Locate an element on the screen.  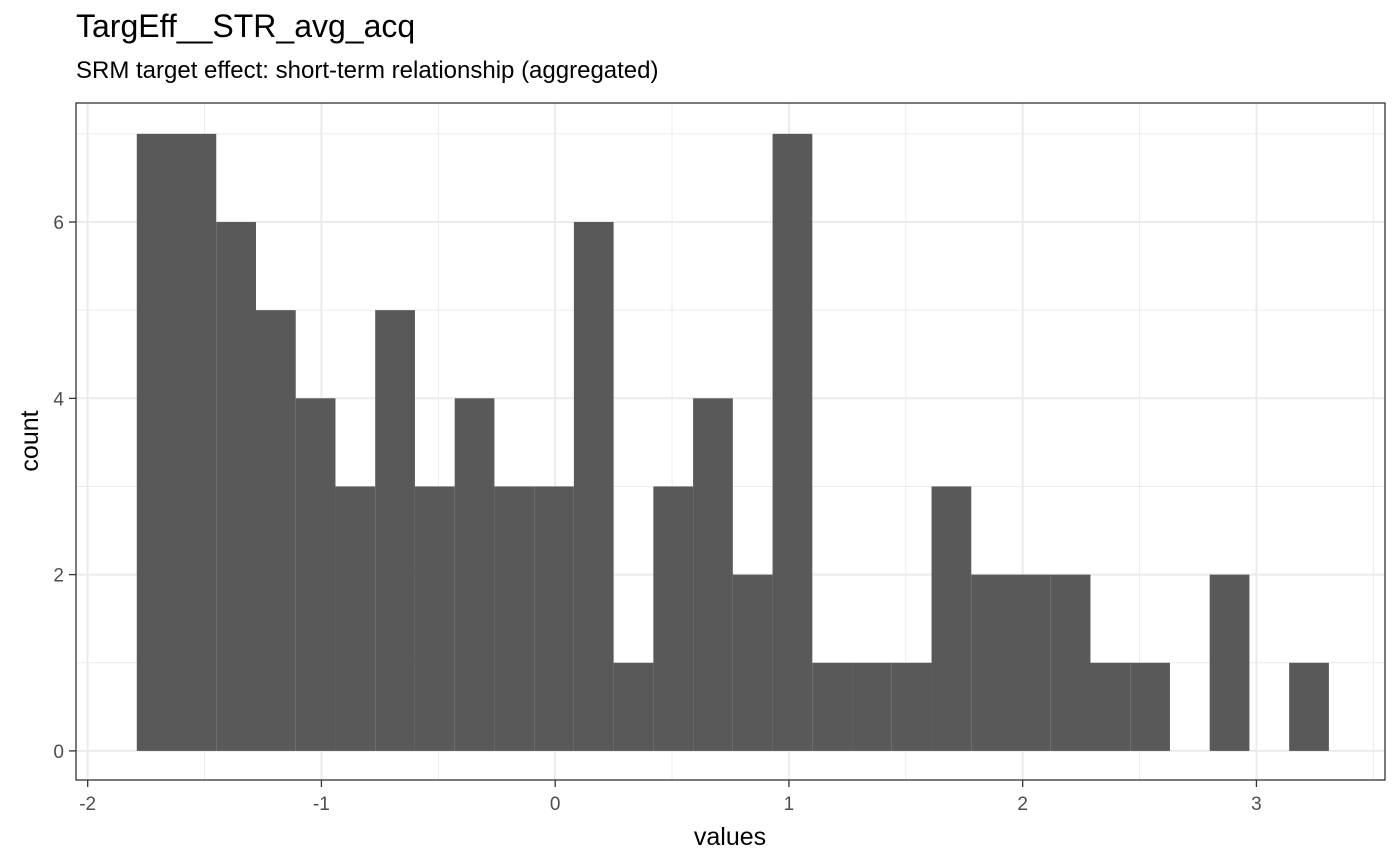
y-tick-label: 4 is located at coordinates (58, 399).